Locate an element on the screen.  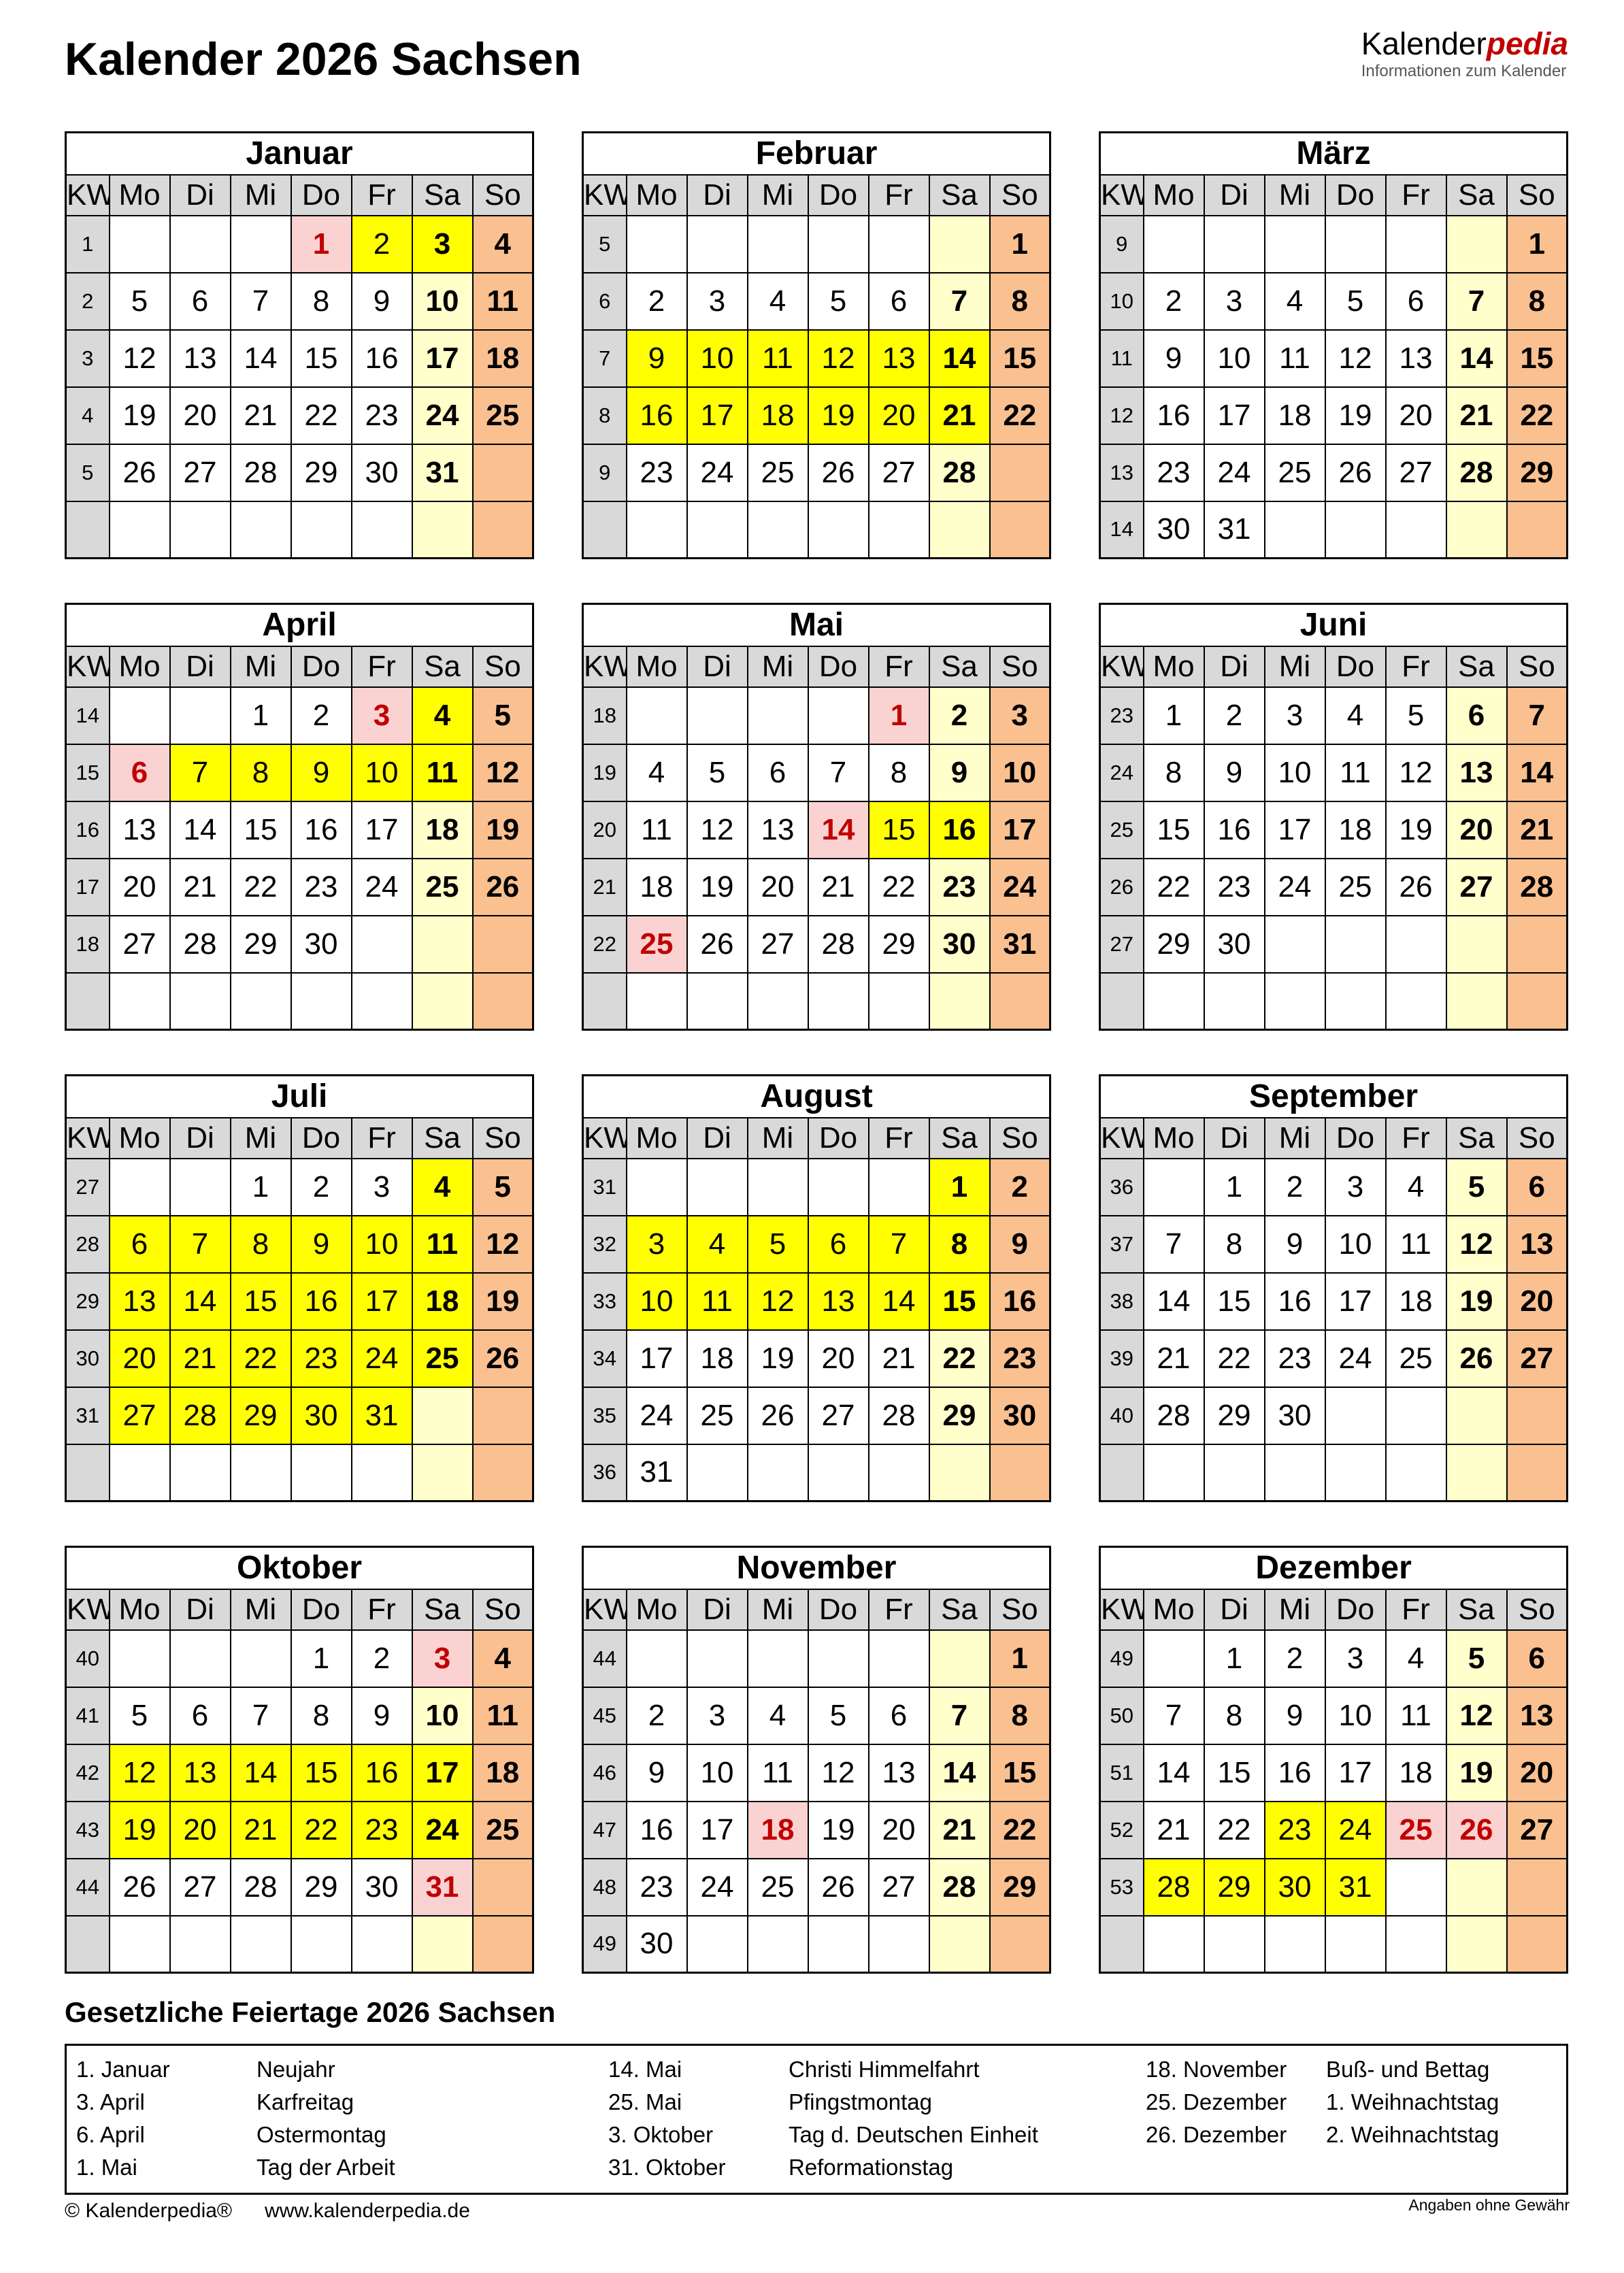
day-cell: 13 is located at coordinates (898, 358).